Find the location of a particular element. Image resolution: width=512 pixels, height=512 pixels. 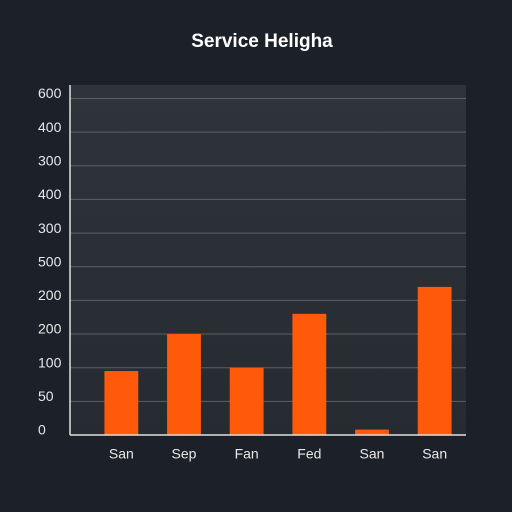

chart-title: Service Heligha is located at coordinates (262, 41).